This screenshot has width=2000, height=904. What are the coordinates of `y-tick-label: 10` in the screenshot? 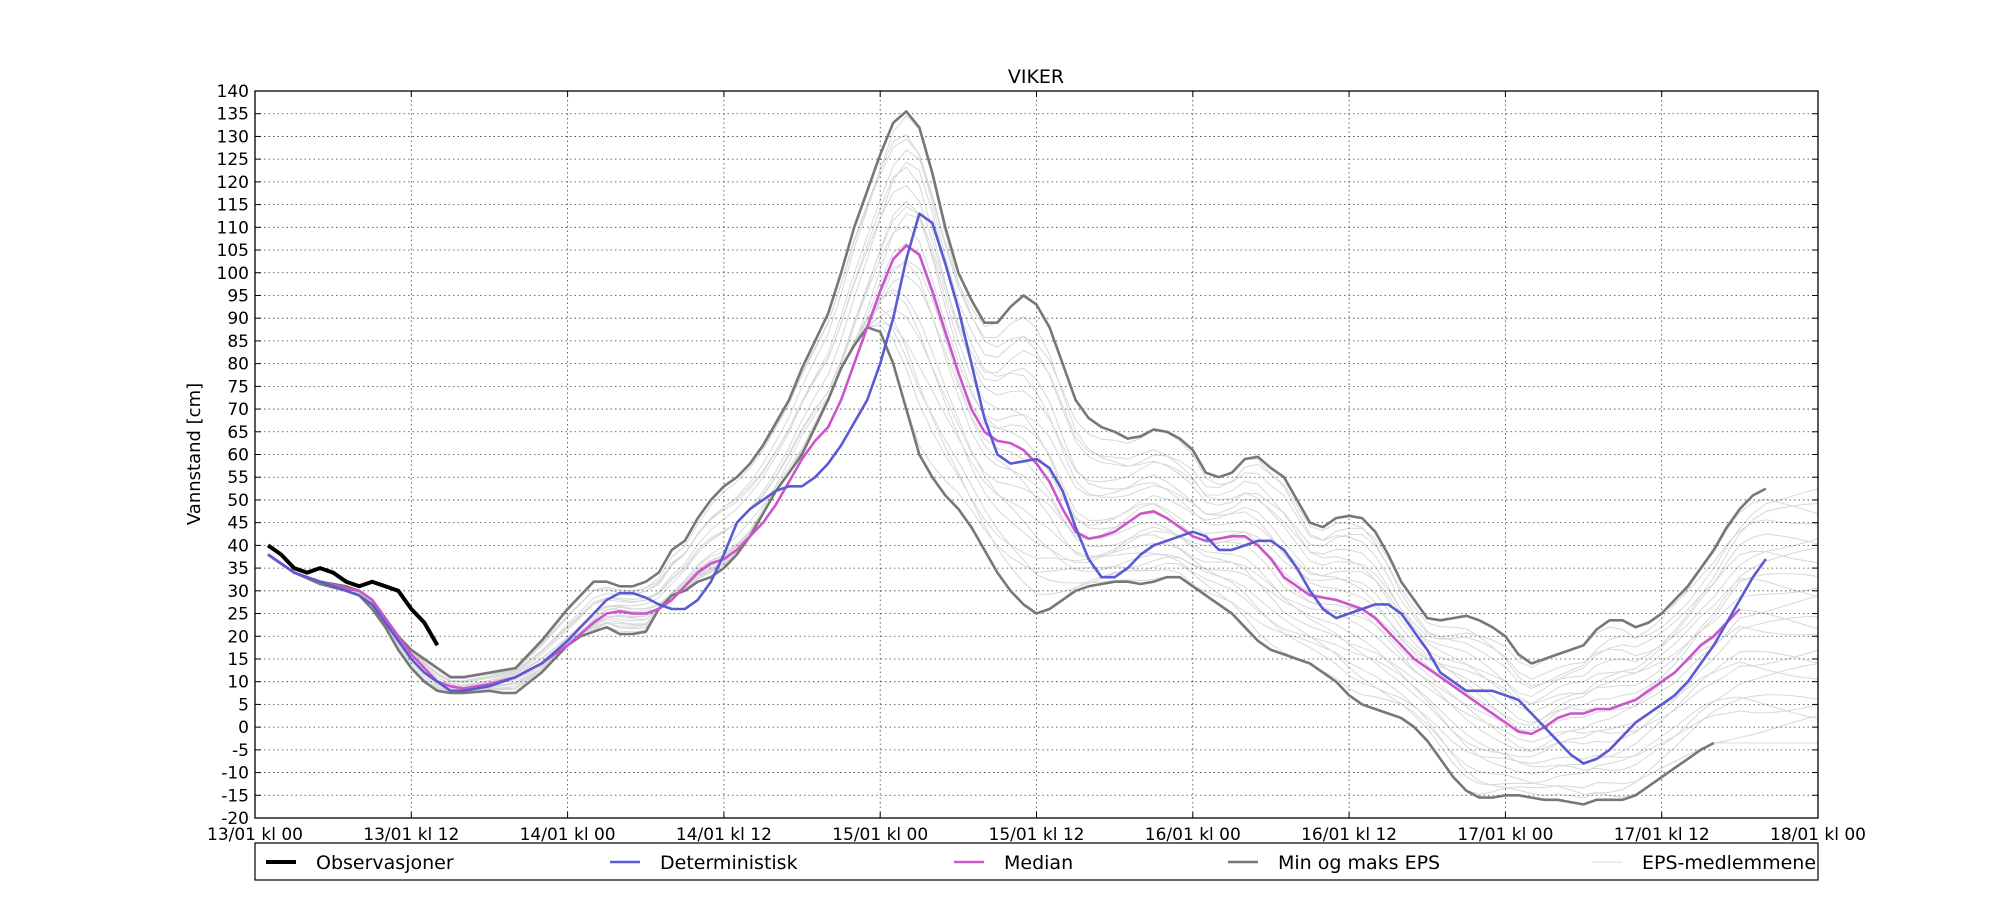 It's located at (238, 683).